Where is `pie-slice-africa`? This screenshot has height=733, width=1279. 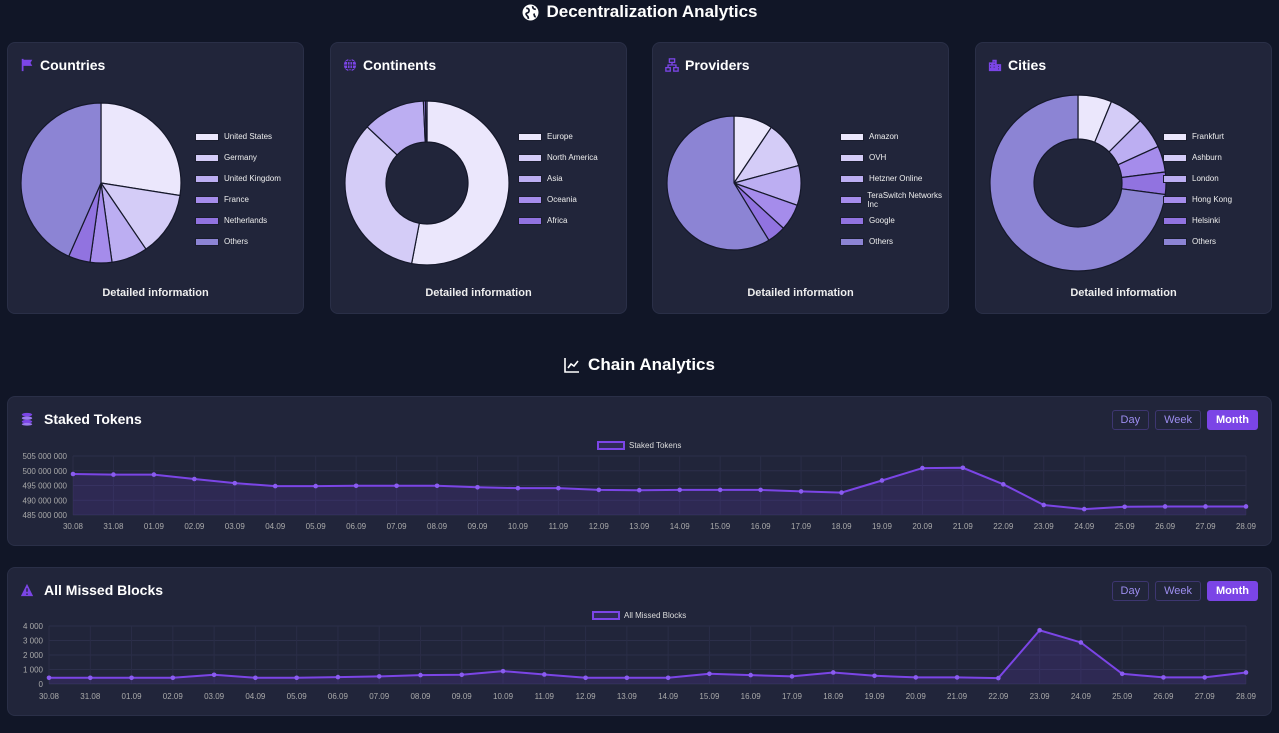 pie-slice-africa is located at coordinates (426, 121).